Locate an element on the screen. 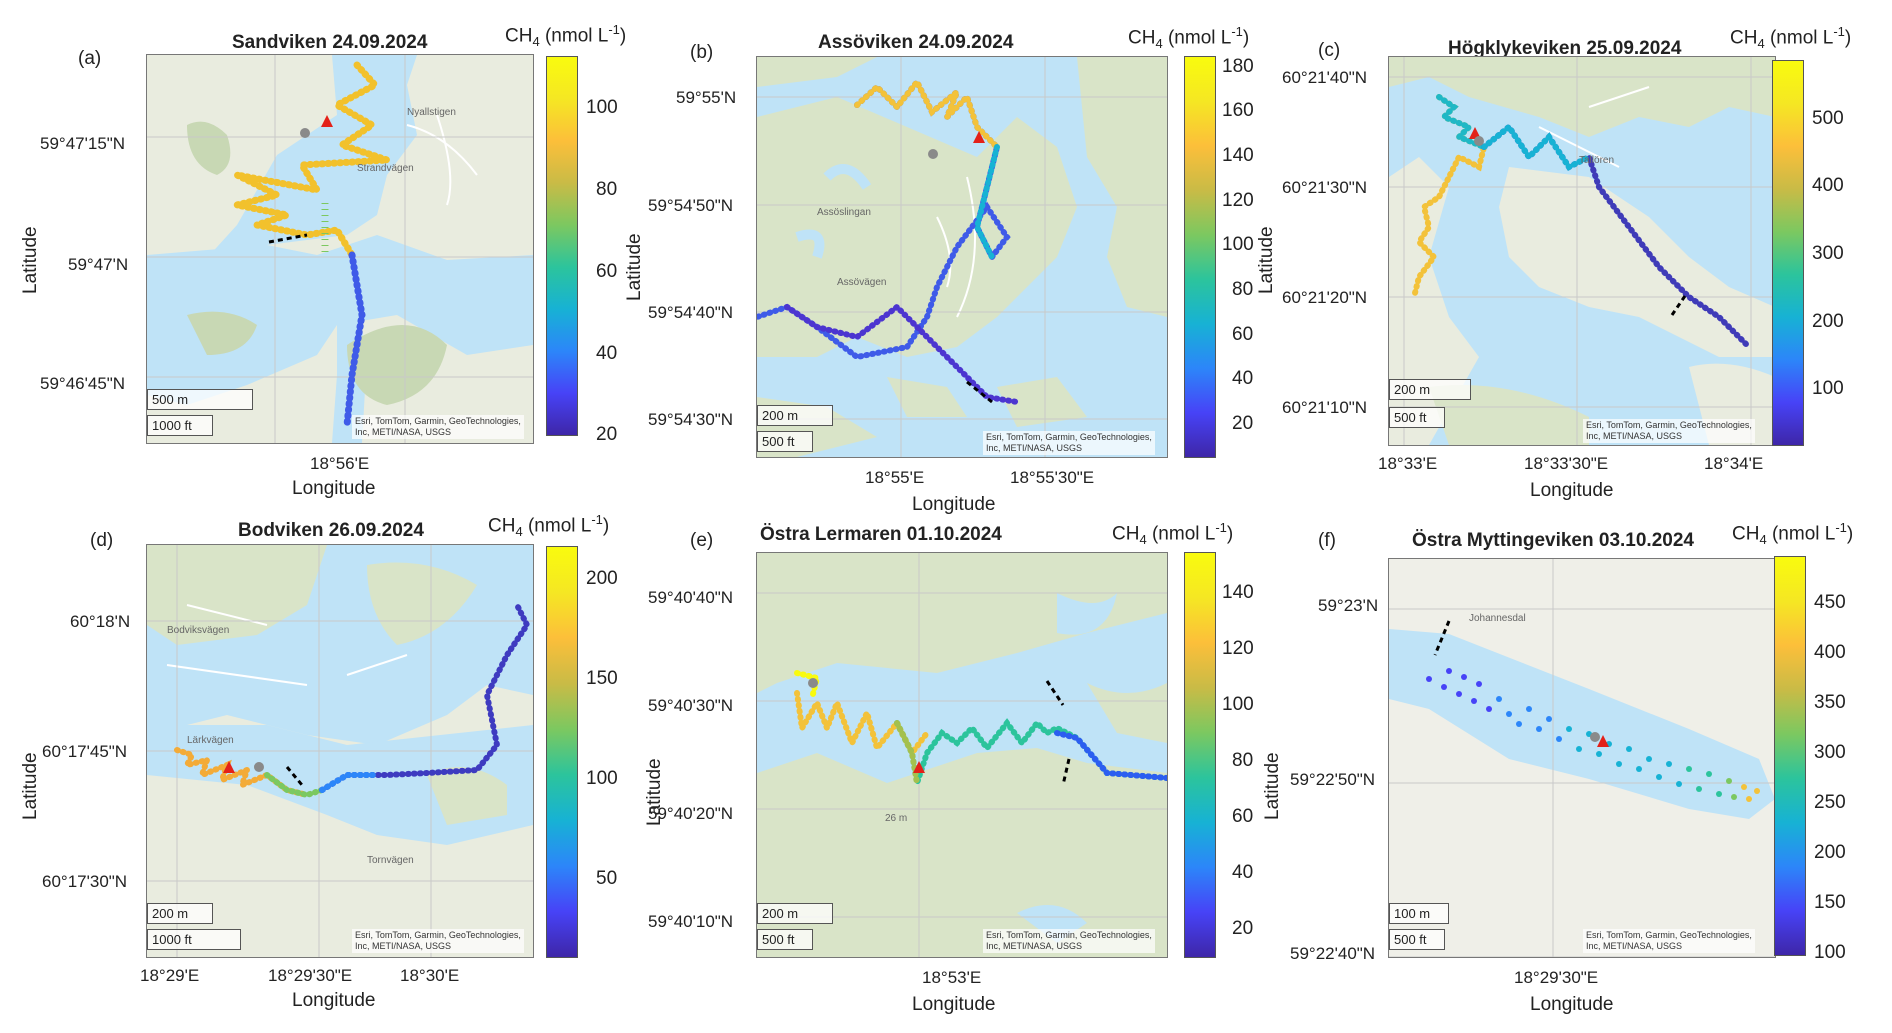 The image size is (1892, 1033). y-tick: 60°18'N is located at coordinates (100, 621).